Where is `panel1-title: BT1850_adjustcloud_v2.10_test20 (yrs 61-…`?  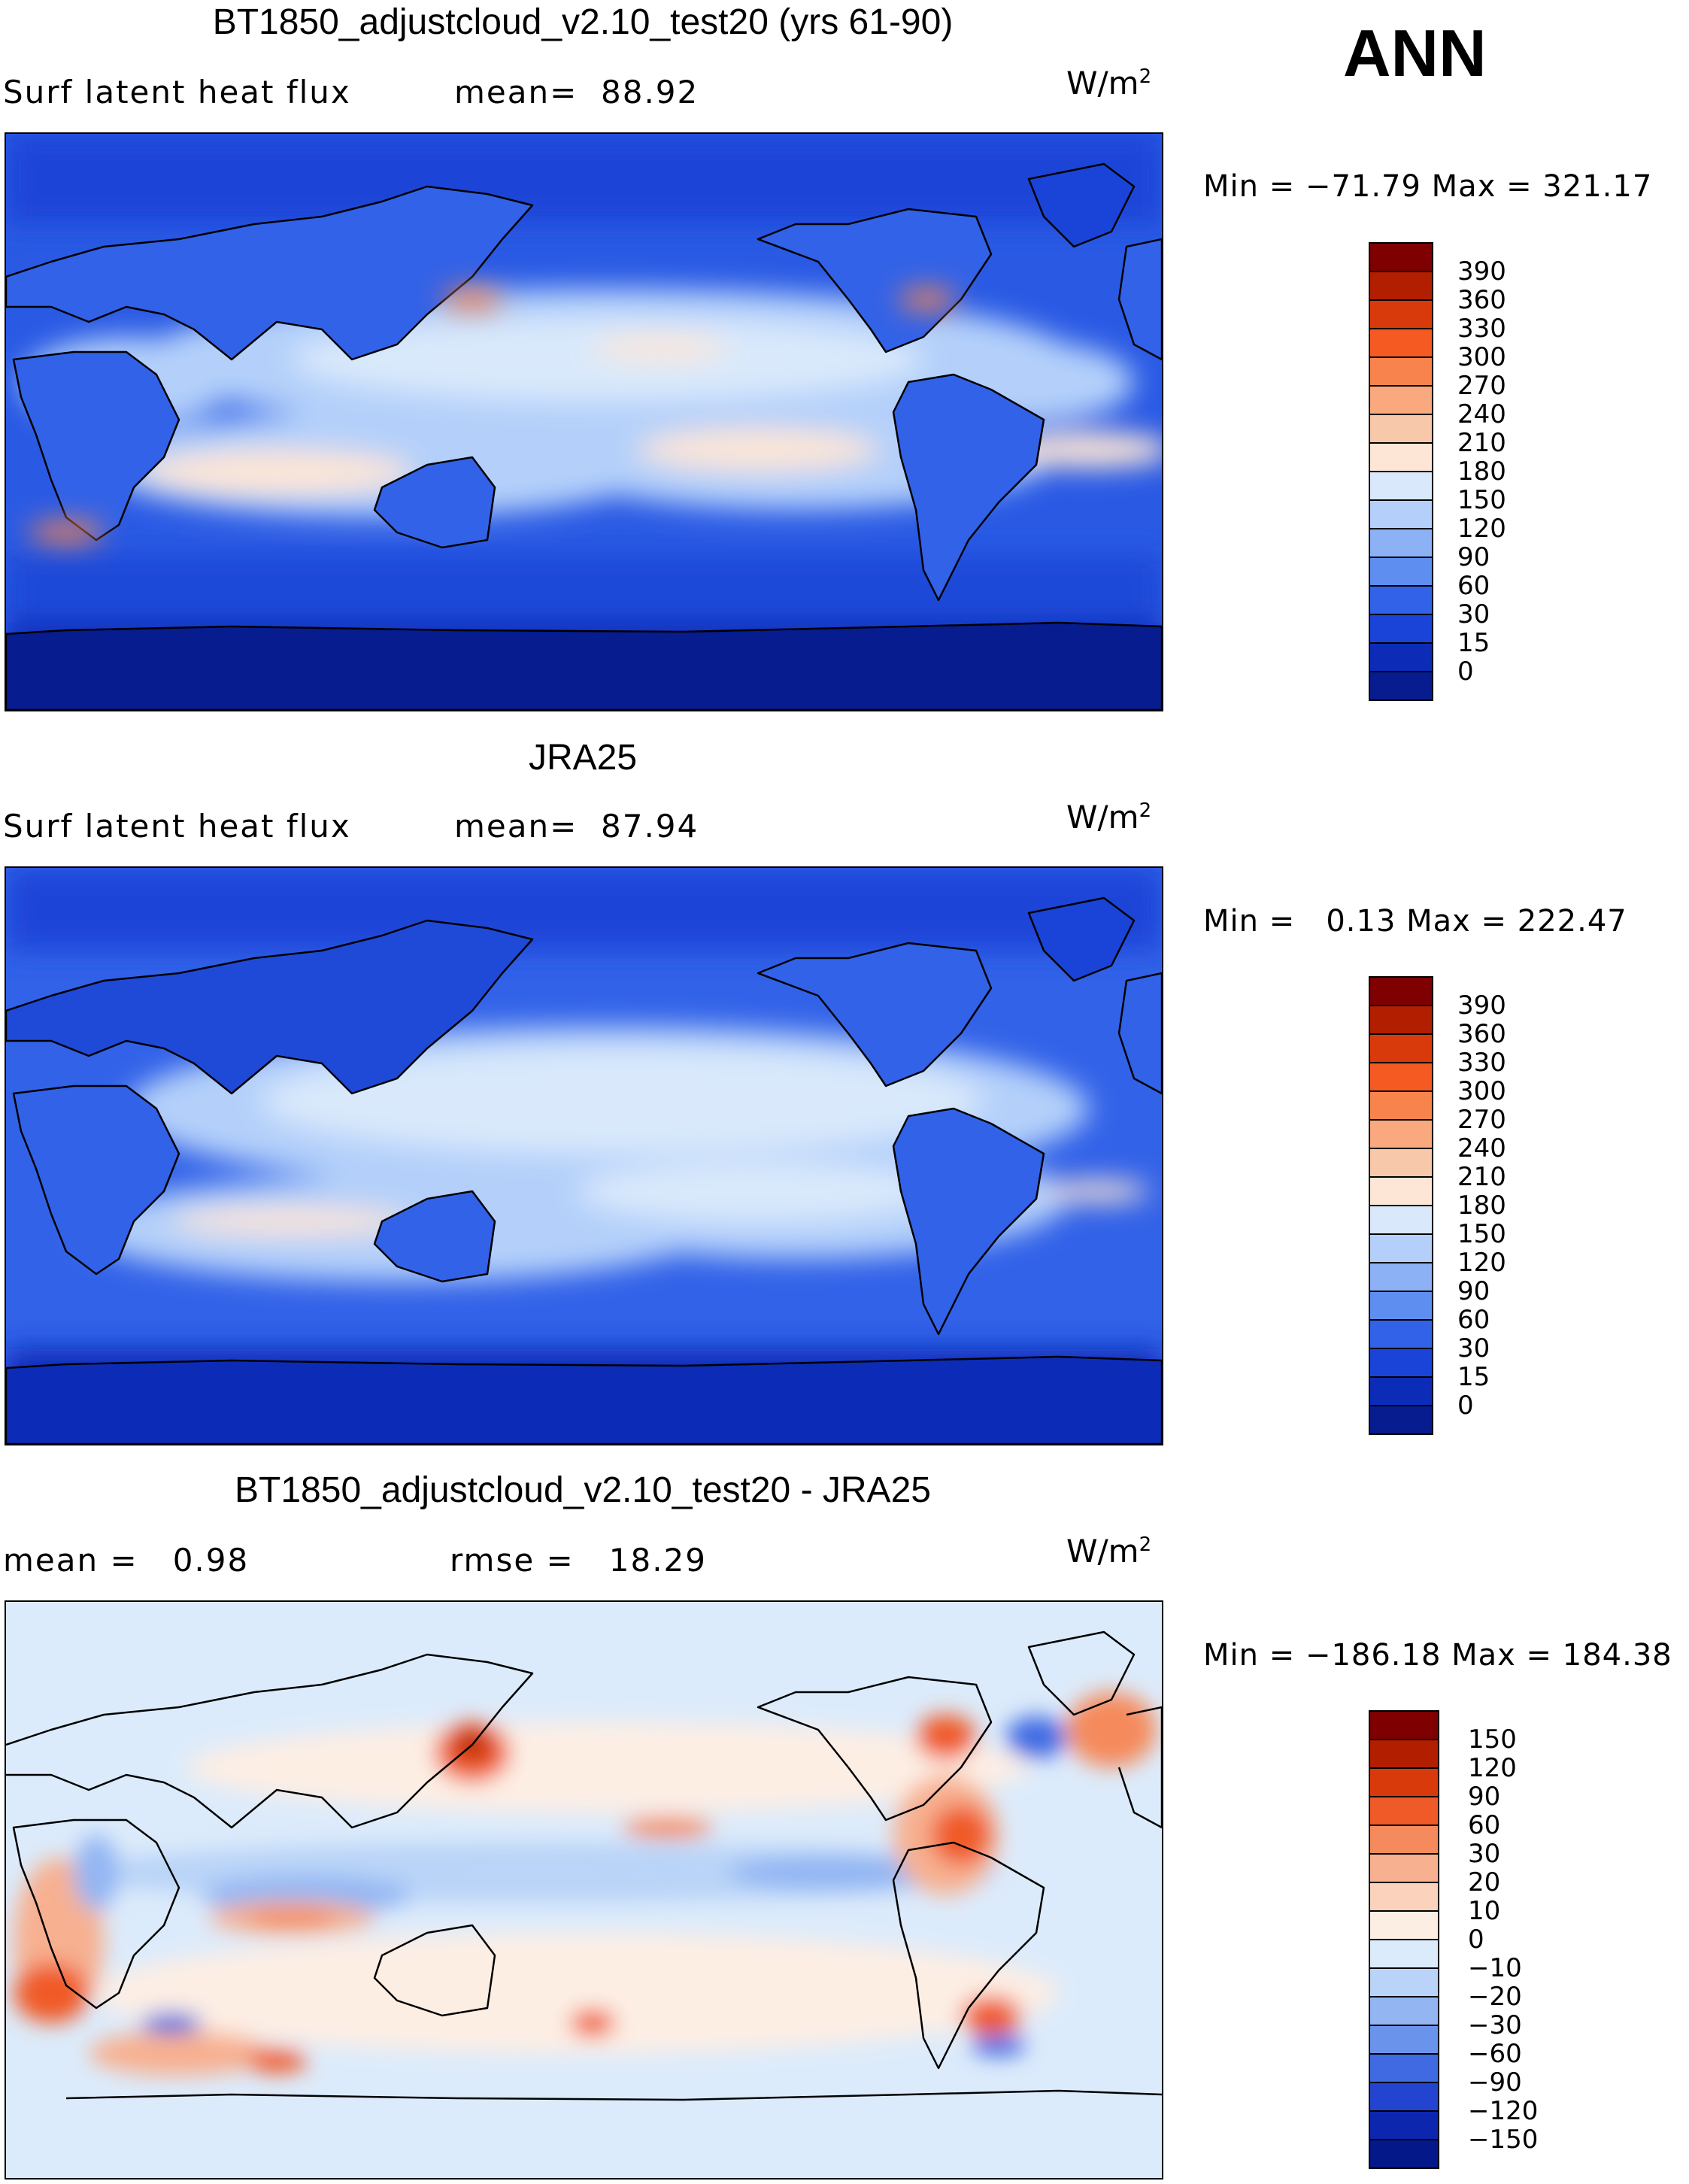
panel1-title: BT1850_adjustcloud_v2.10_test20 (yrs 61-… is located at coordinates (583, 22).